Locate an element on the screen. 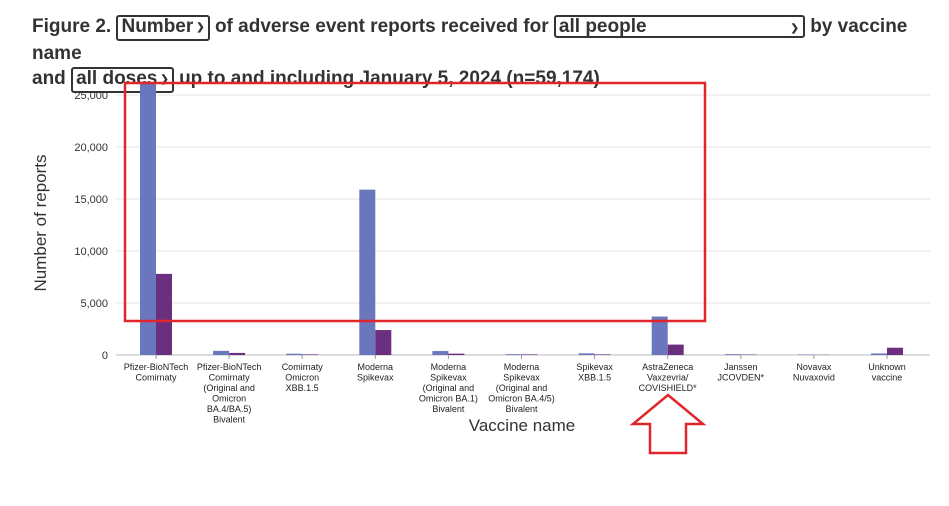  up-arrow-icon is located at coordinates (668, 424).